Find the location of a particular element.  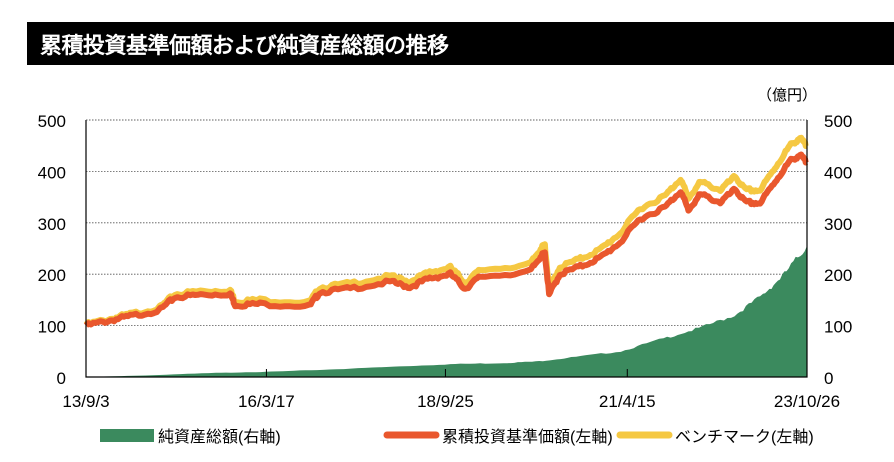

y-tick-label-left: 400 is located at coordinates (52, 172).